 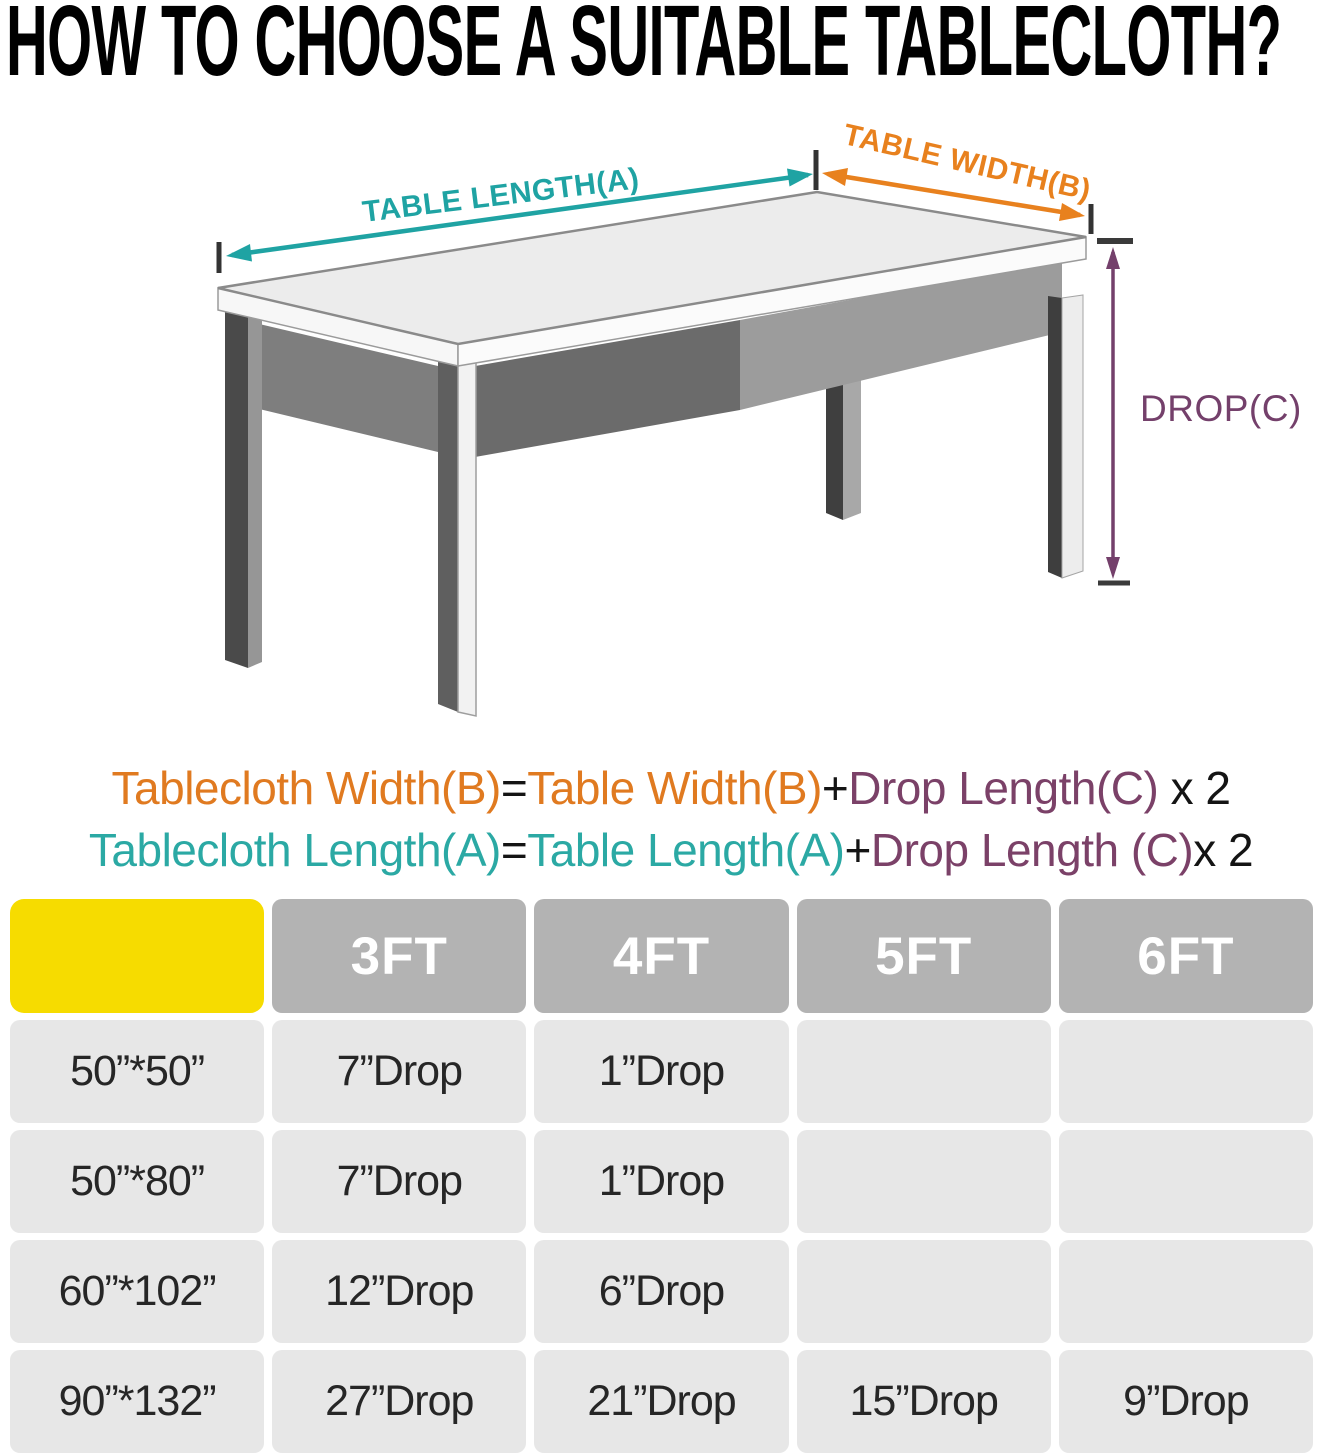 I want to click on size-row-label: 60”*102”, so click(x=137, y=1291).